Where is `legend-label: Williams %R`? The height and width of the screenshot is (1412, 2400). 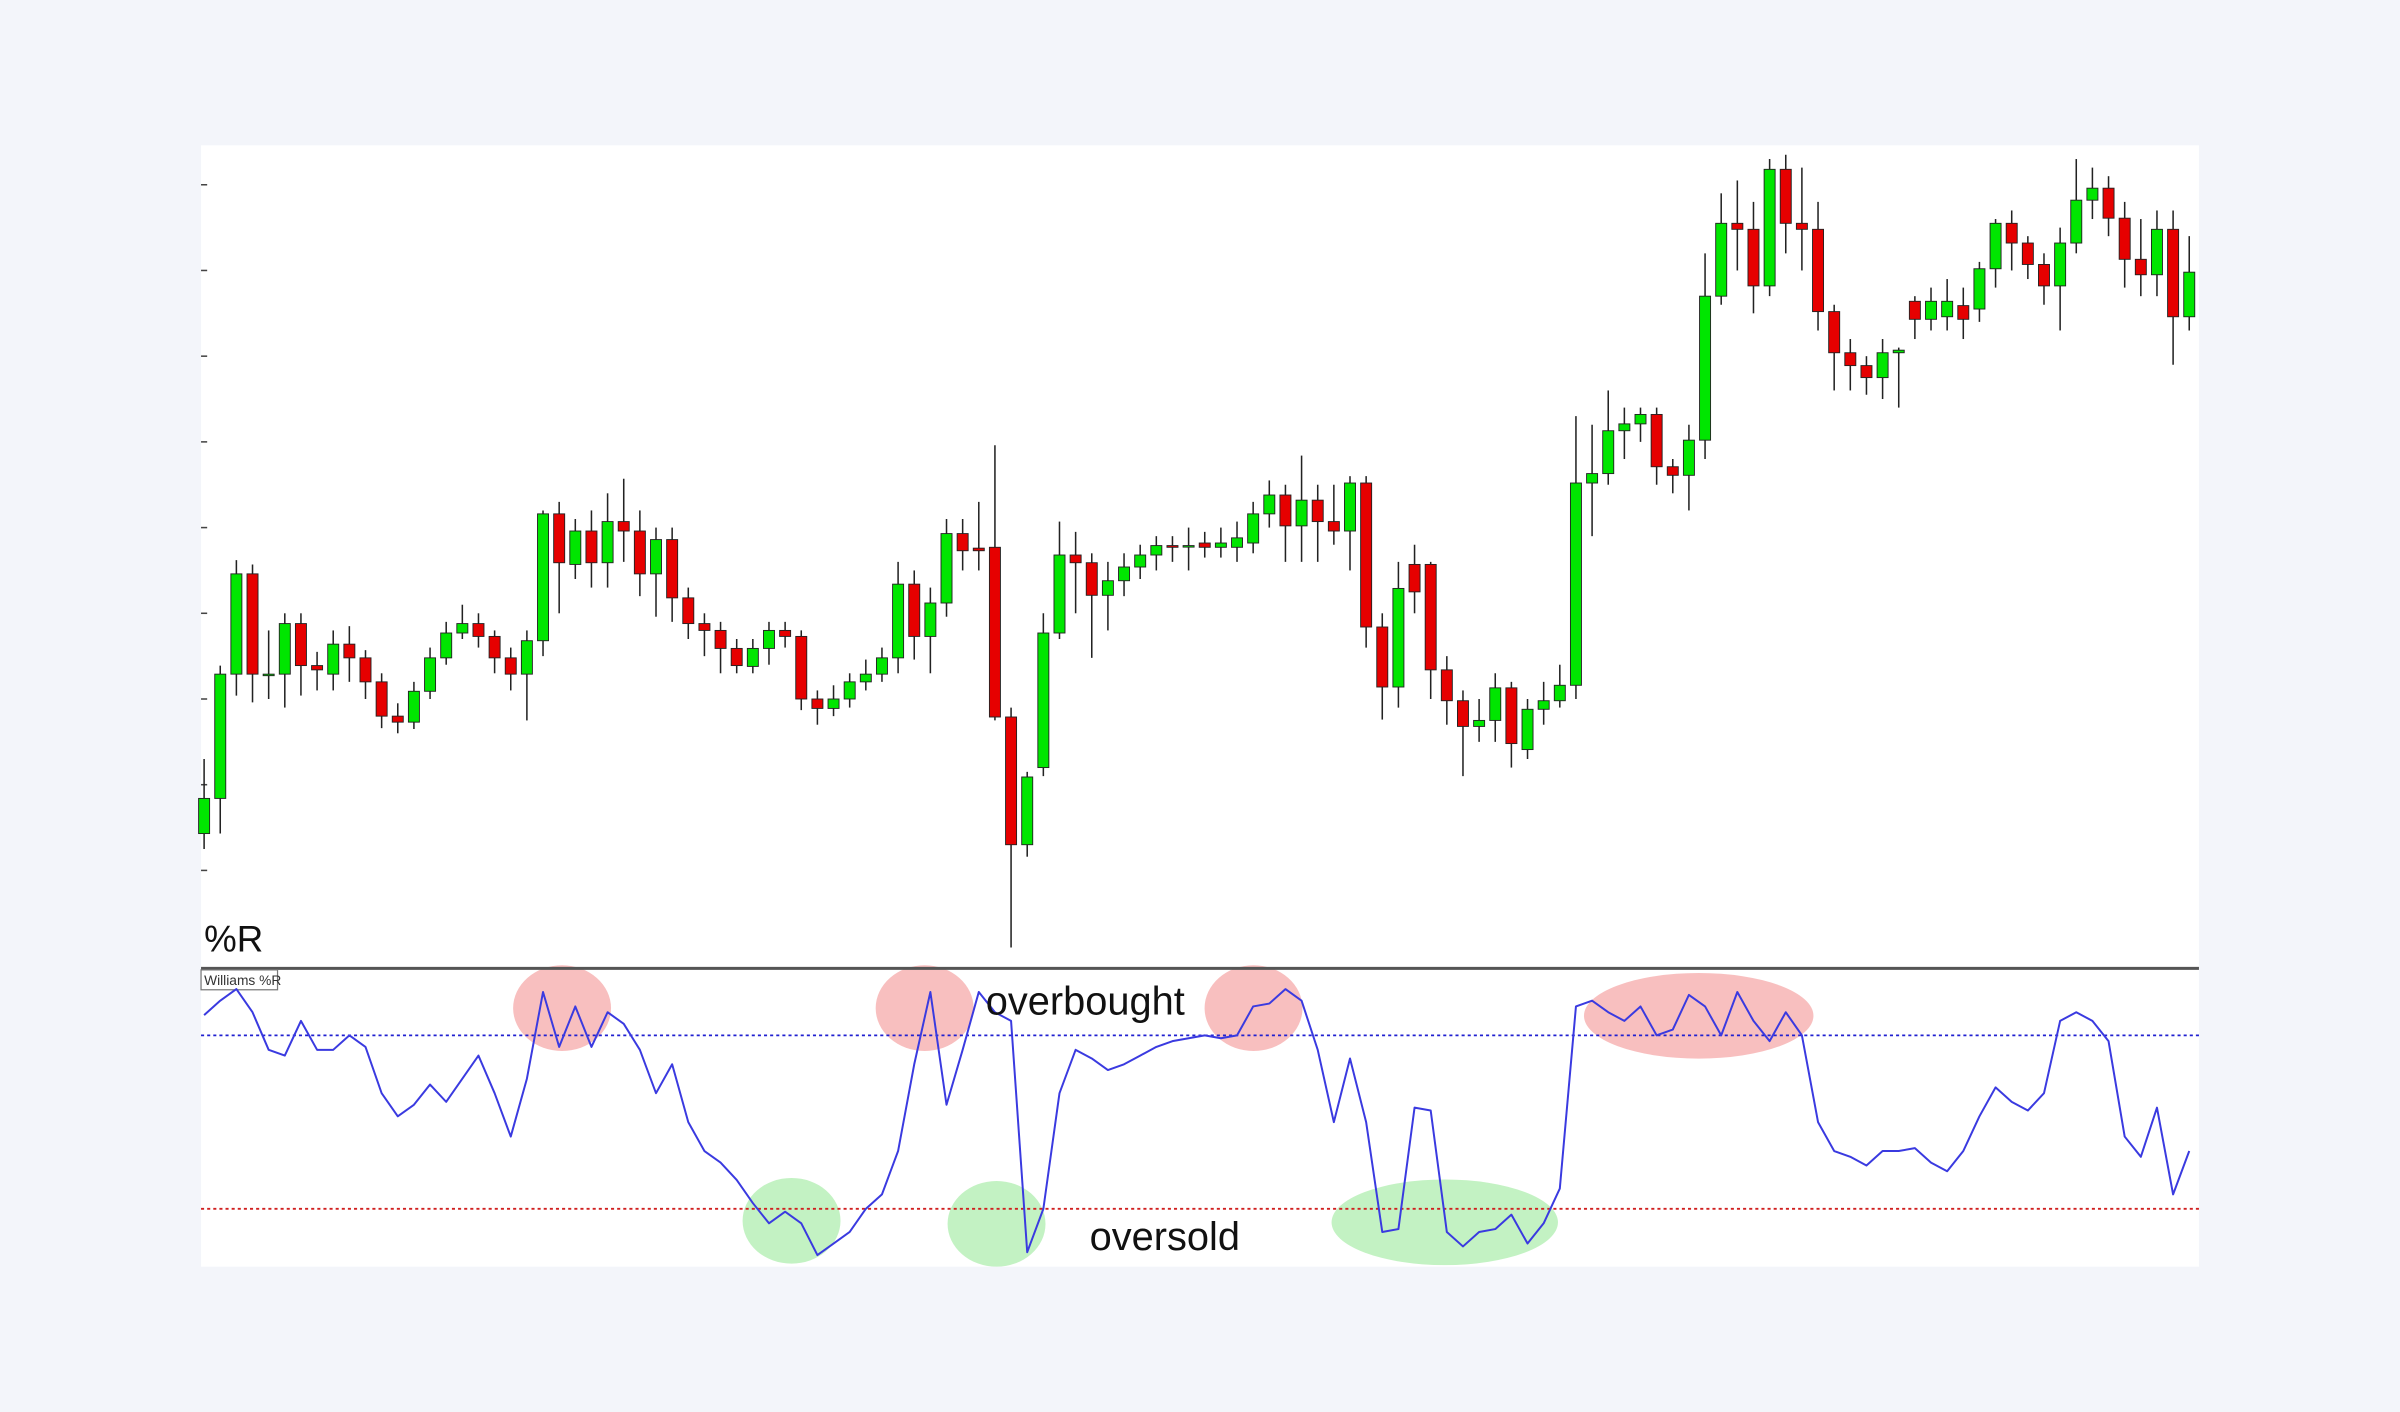
legend-label: Williams %R is located at coordinates (242, 980).